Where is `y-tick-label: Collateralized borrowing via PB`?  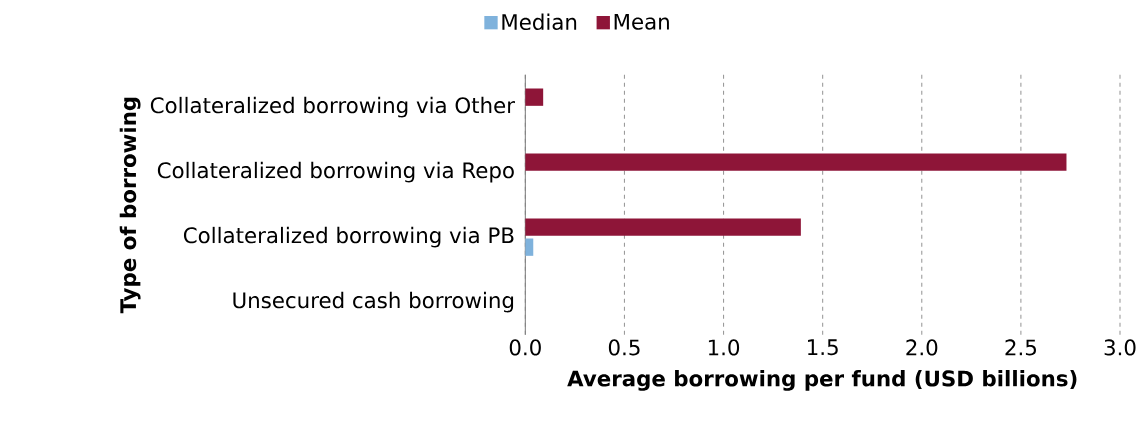
y-tick-label: Collateralized borrowing via PB is located at coordinates (348, 237).